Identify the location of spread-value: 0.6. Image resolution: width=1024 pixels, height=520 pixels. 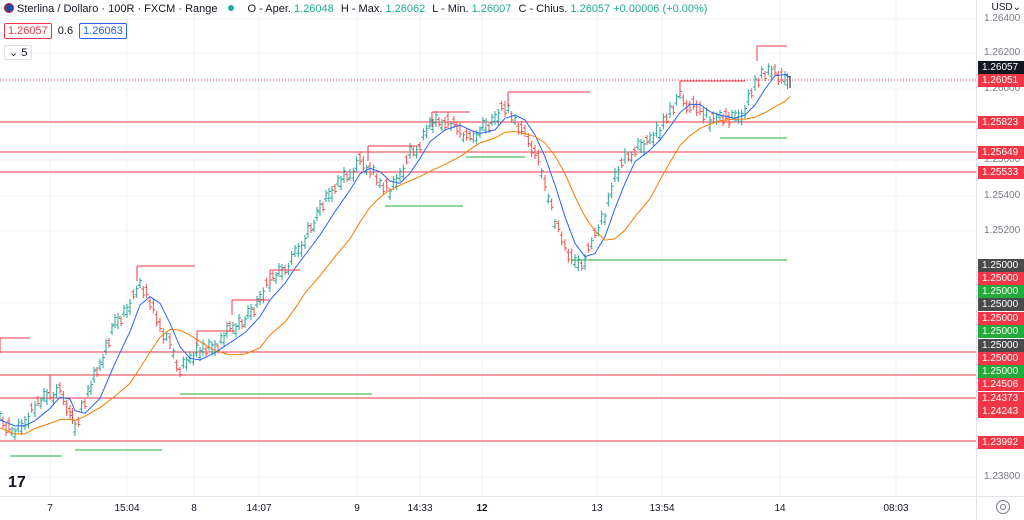
(65, 31).